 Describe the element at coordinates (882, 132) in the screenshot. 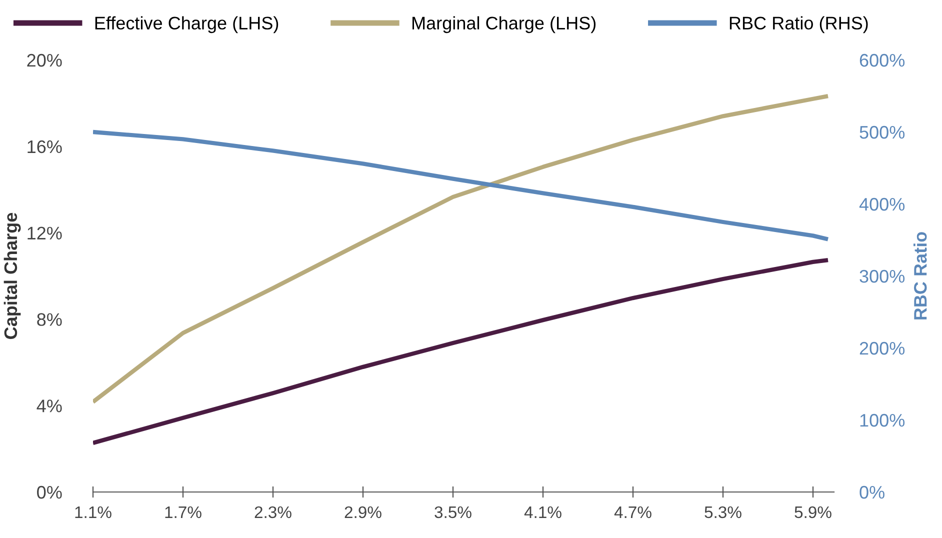

I see `y2-tick-label: 500%` at that location.